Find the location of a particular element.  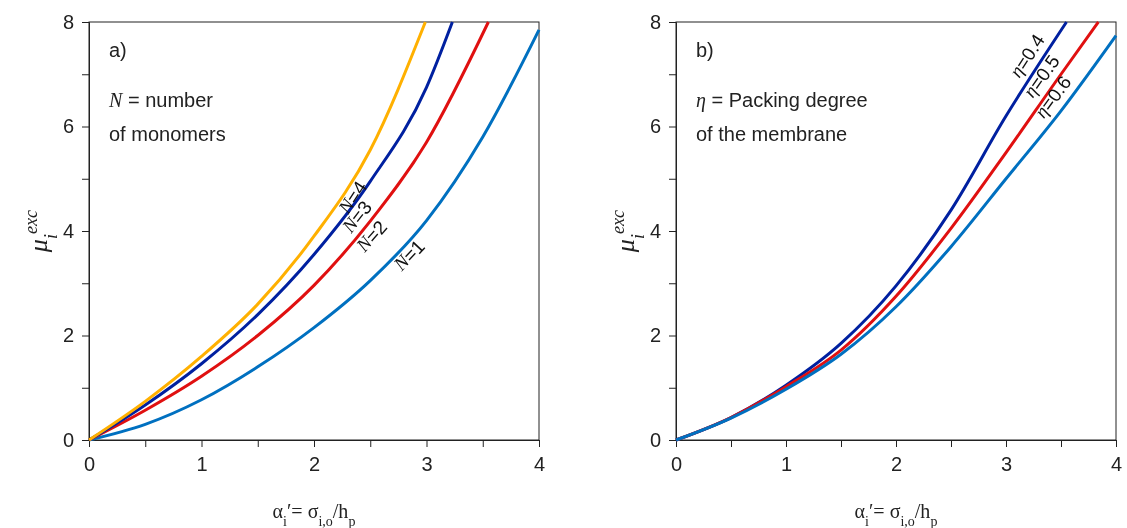

text: N=1 is located at coordinates (408, 255).